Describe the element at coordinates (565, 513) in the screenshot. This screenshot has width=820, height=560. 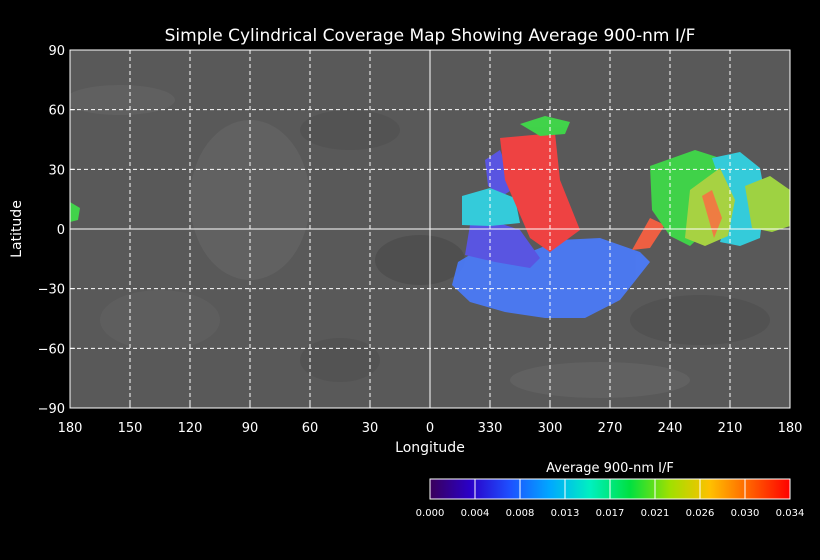
I see `colorbar-tick-label: 0.013` at that location.